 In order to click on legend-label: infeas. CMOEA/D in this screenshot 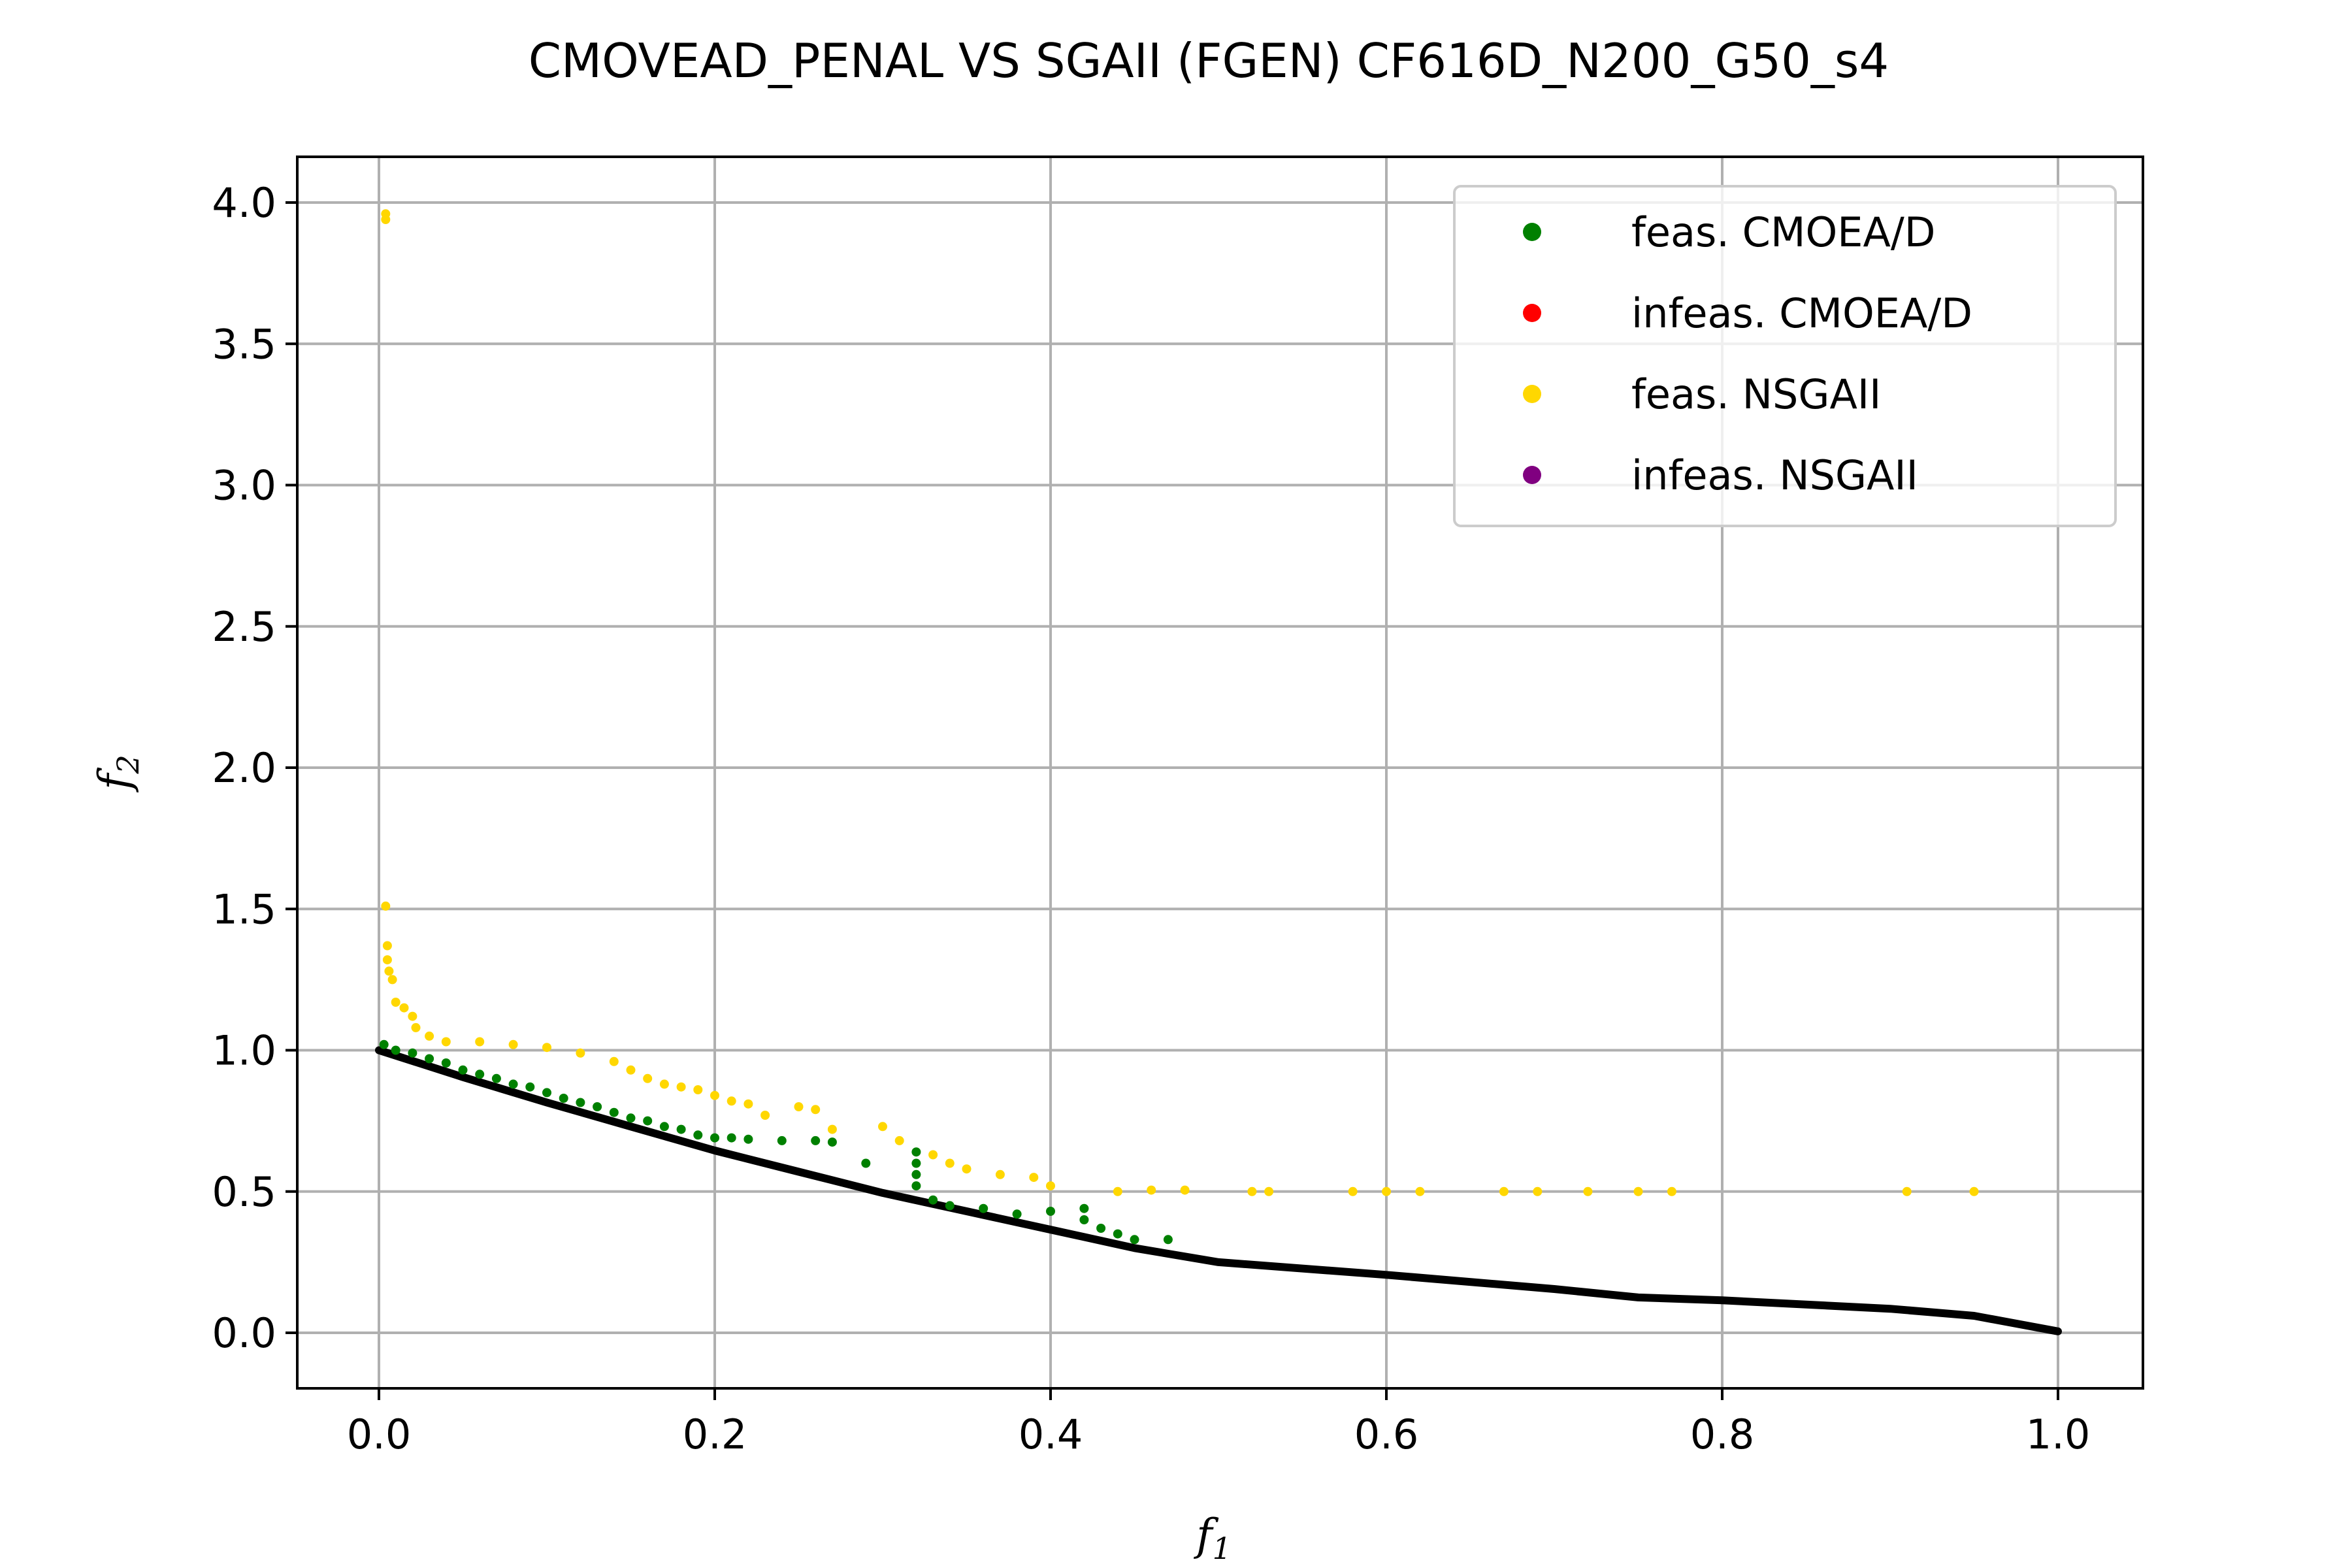, I will do `click(1801, 313)`.